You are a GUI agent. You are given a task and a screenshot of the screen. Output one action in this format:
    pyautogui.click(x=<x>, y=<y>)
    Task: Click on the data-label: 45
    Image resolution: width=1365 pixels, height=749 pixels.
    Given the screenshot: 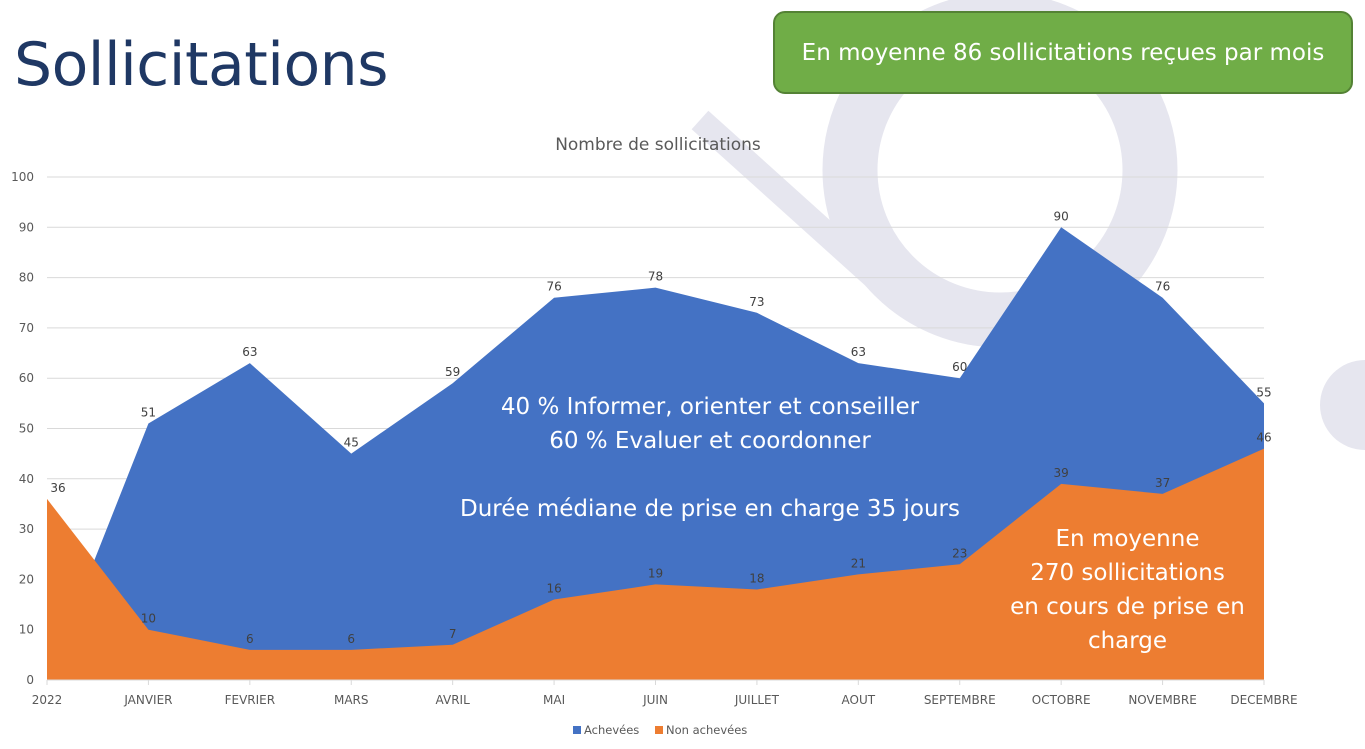 What is the action you would take?
    pyautogui.click(x=351, y=443)
    